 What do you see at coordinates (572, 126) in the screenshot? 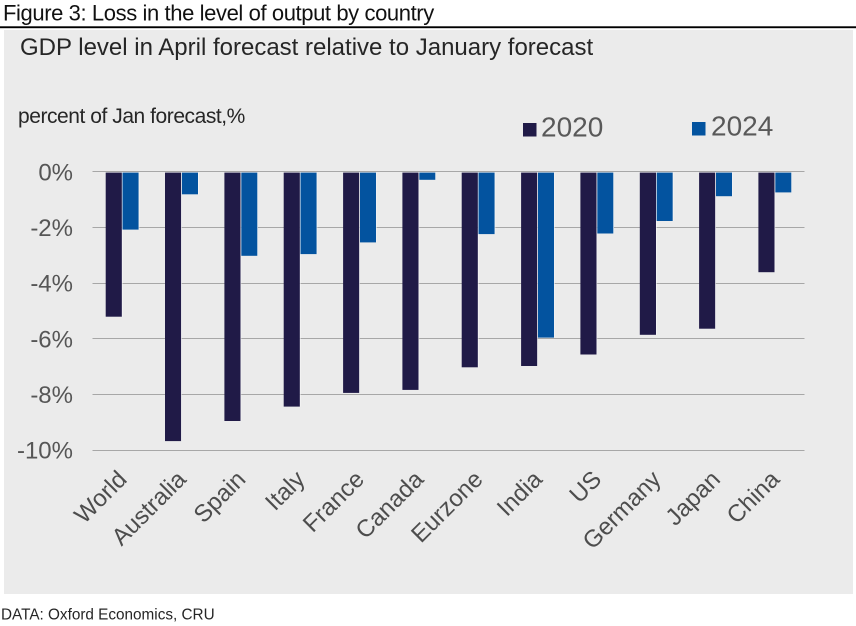
I see `svg-text: 2020` at bounding box center [572, 126].